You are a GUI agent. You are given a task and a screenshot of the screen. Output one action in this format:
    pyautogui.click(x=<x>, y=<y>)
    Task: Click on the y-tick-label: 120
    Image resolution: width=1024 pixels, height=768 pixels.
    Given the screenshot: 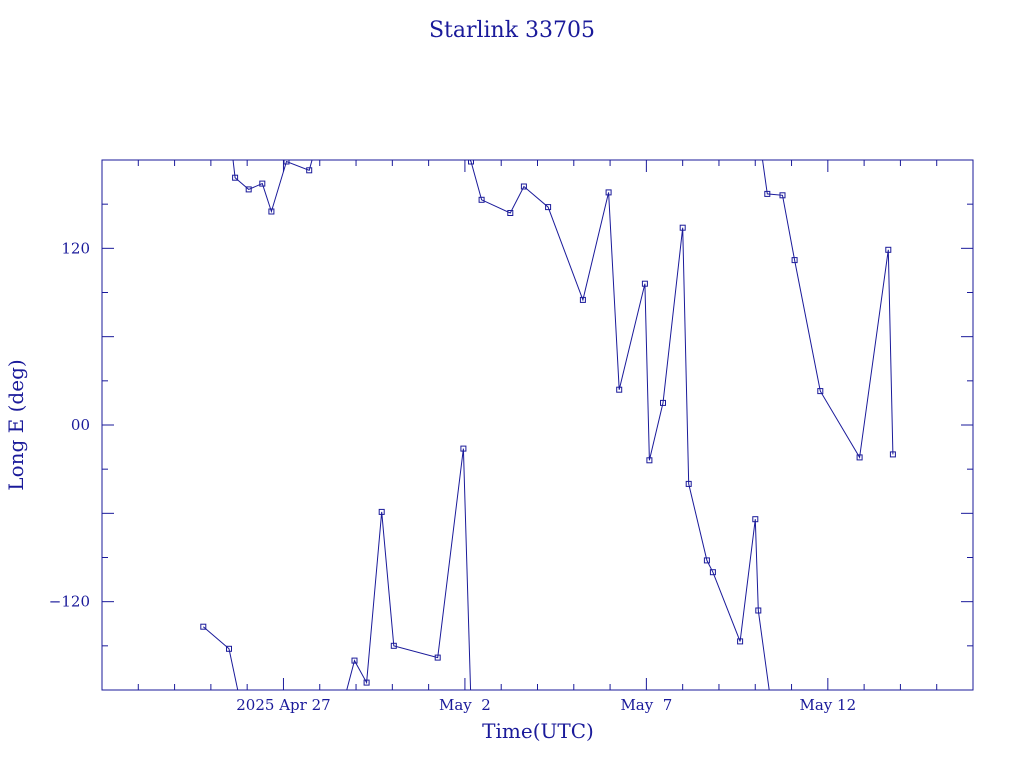 What is the action you would take?
    pyautogui.click(x=75, y=248)
    